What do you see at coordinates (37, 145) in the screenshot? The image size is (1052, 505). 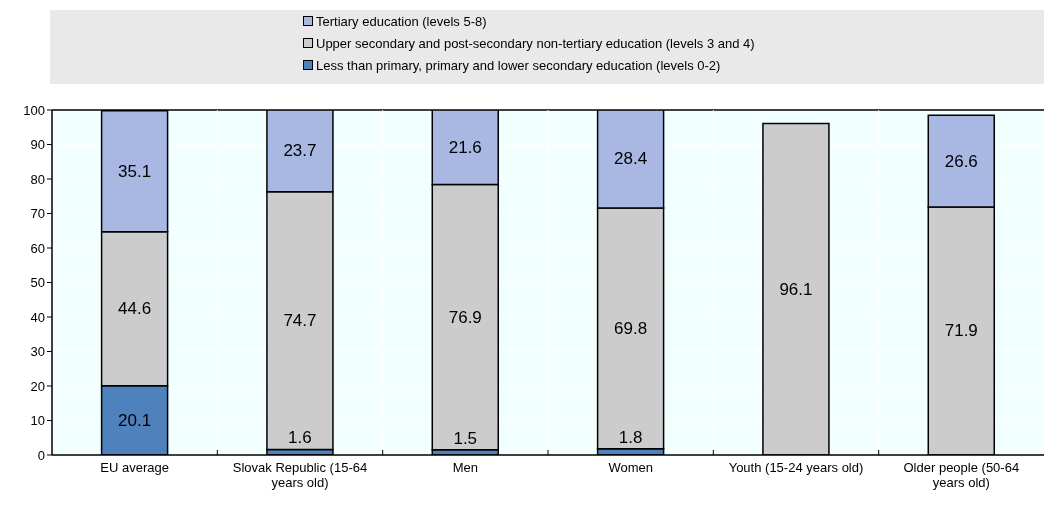 I see `y-tick-label: 90` at bounding box center [37, 145].